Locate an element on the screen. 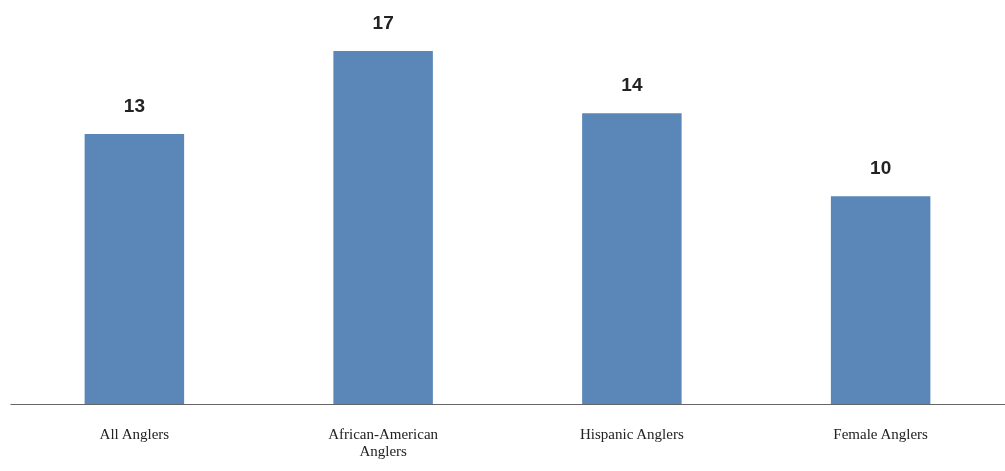 The width and height of the screenshot is (1005, 471). x-tick-label: African-American Anglers is located at coordinates (383, 442).